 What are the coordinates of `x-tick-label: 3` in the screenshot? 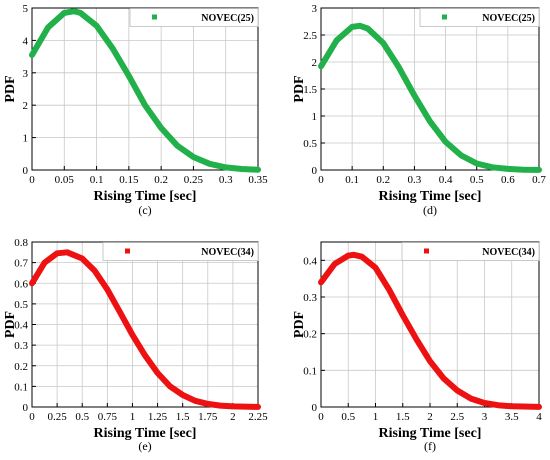 It's located at (485, 417).